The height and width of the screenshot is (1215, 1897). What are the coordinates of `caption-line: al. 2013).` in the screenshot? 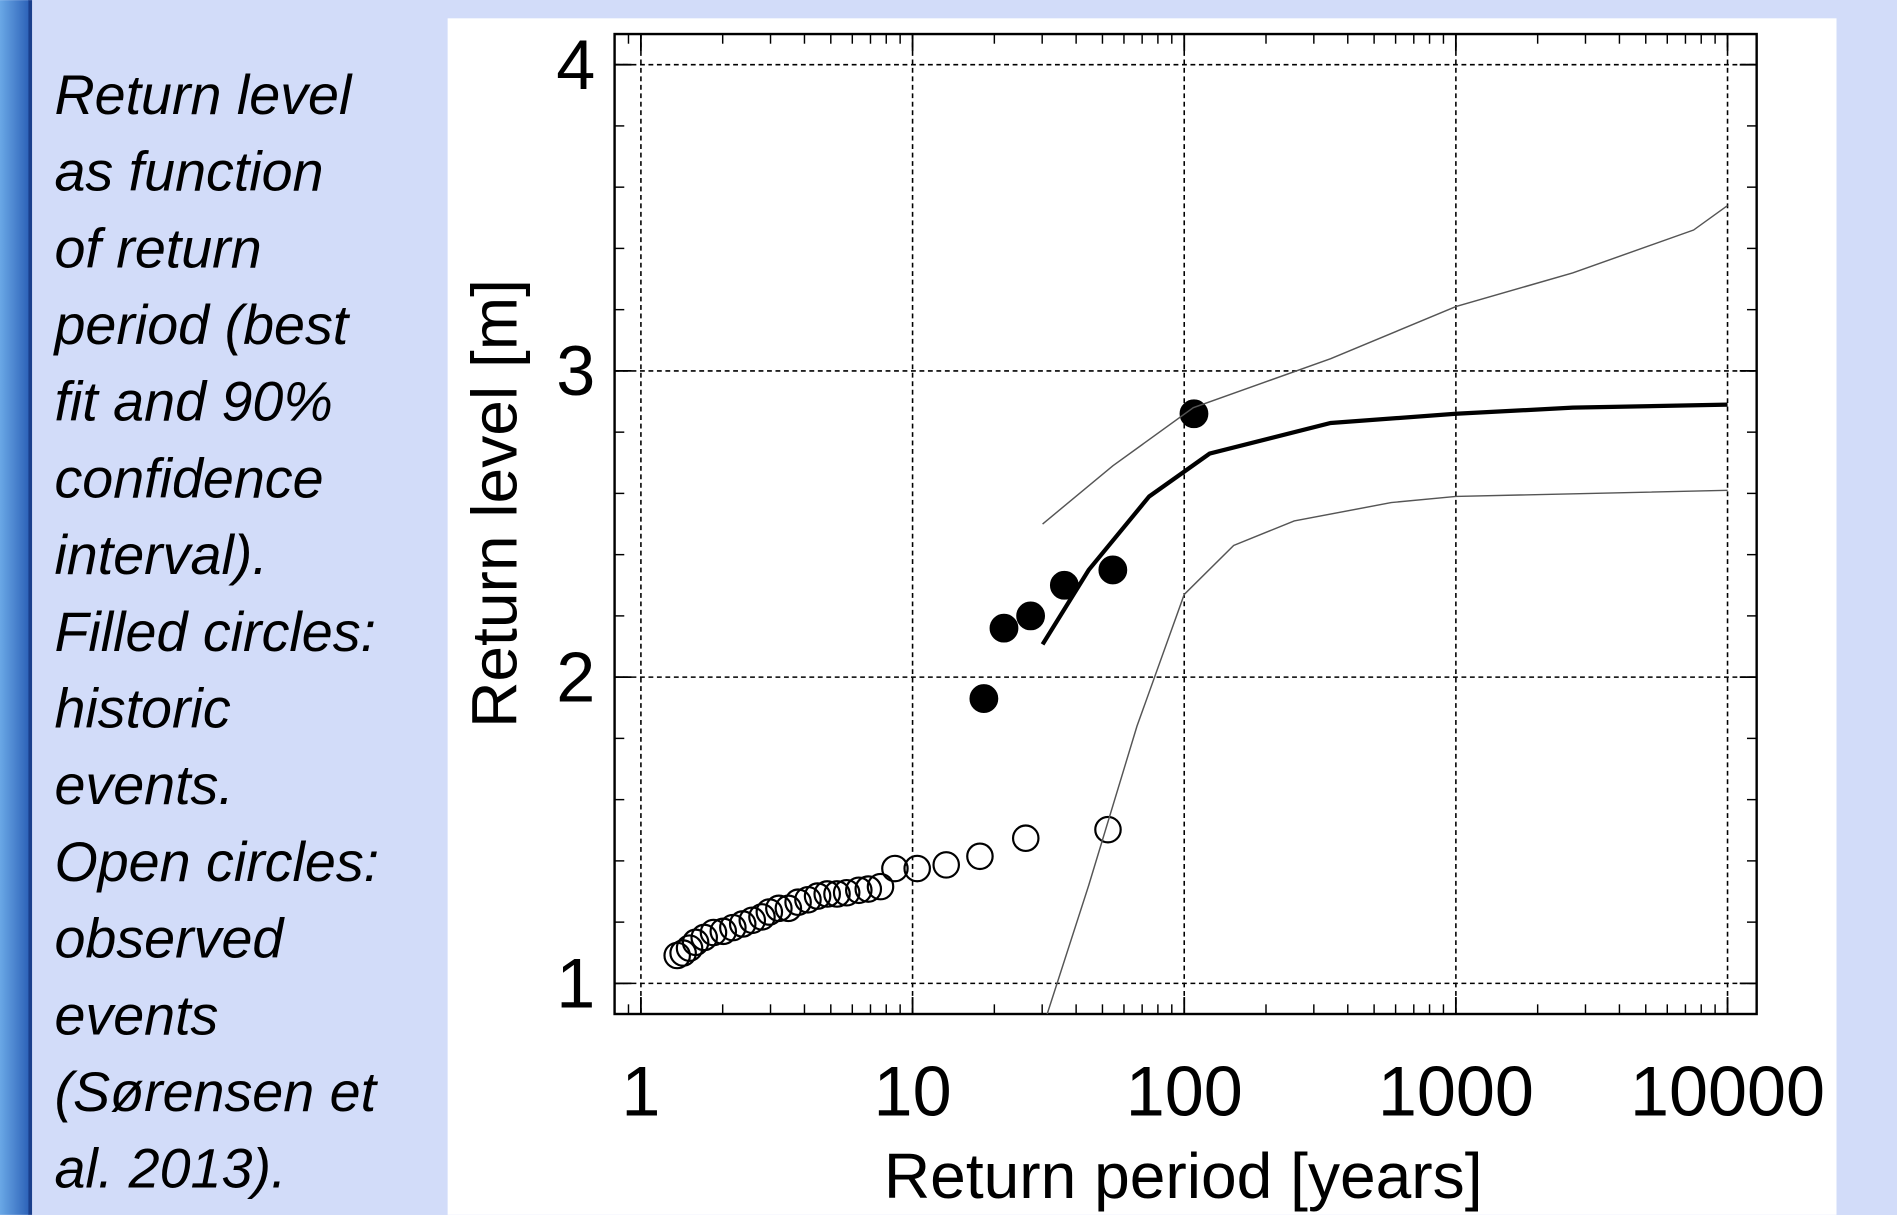 It's located at (170, 1169).